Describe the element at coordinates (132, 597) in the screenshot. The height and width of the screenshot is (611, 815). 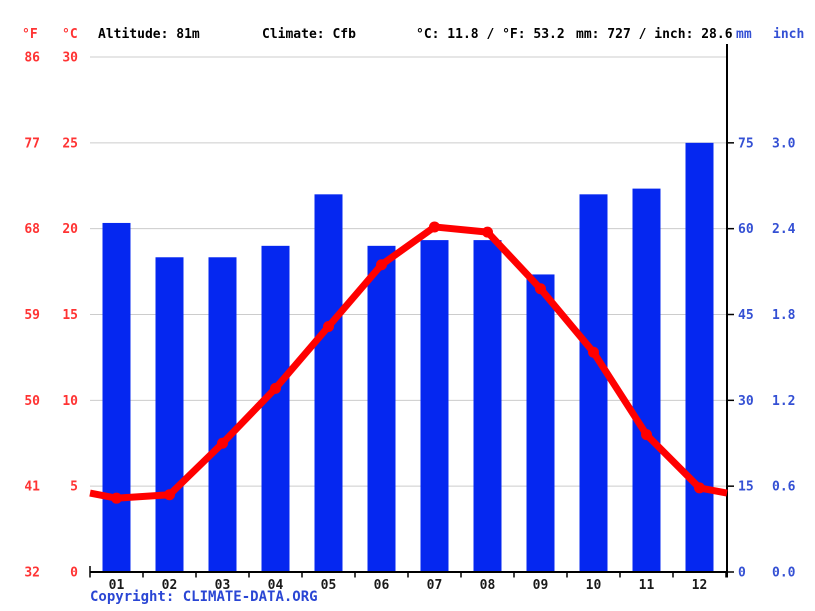
I see `copyright-label: Copyright:` at that location.